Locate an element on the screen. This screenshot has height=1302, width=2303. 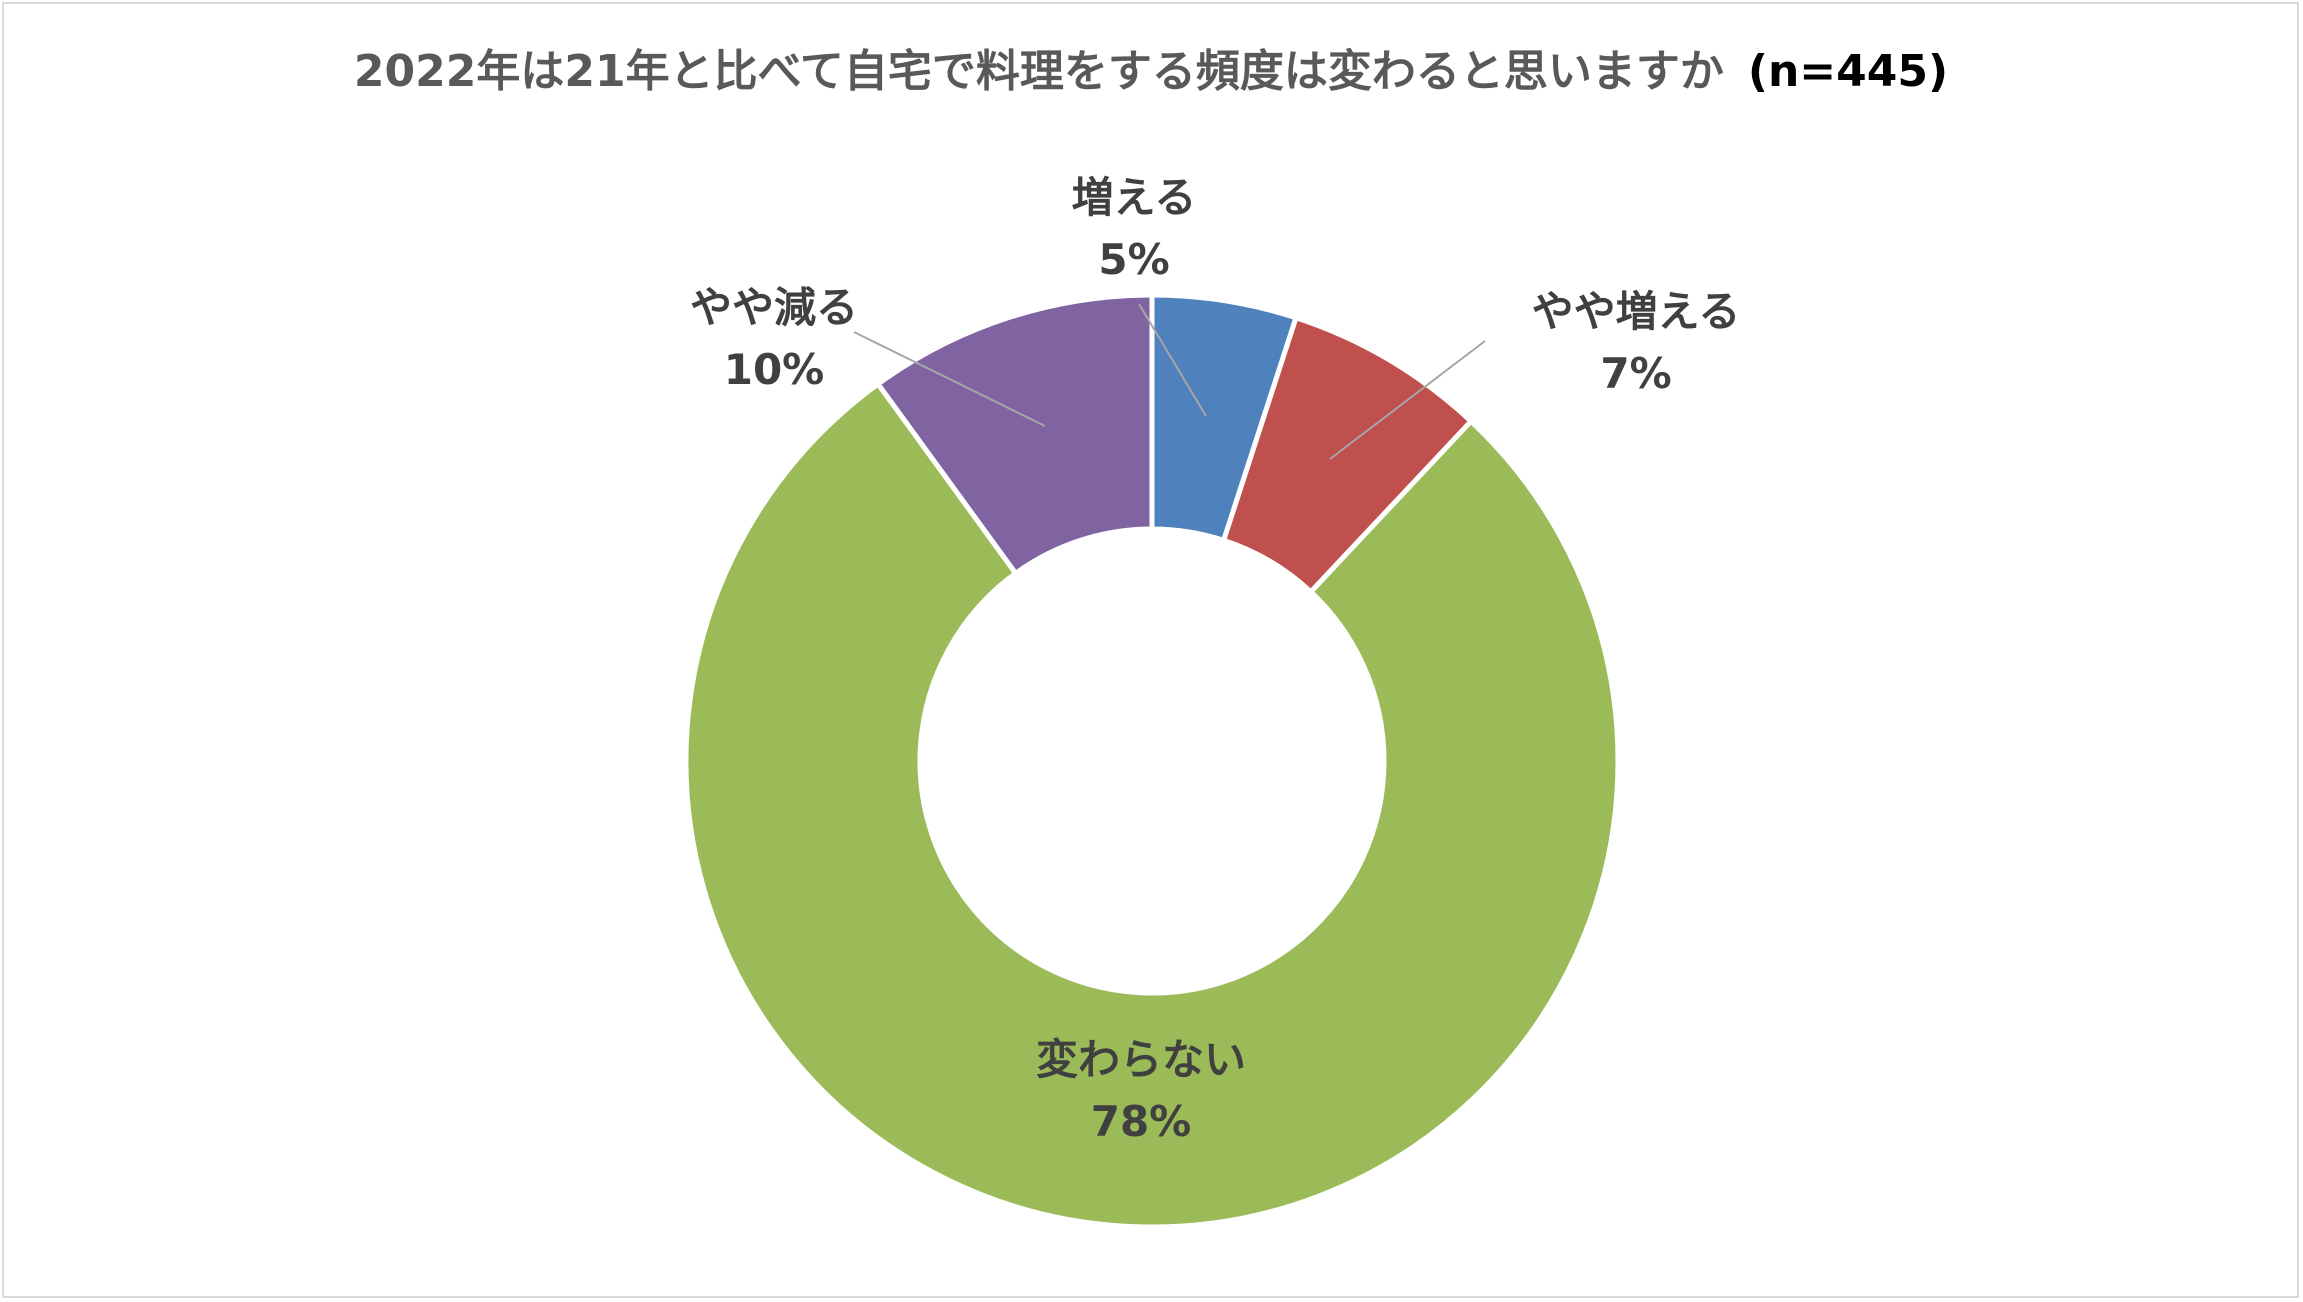
chart-title: 2022年は21年と比べて自宅で料理をする頻度は変わると思いますか (n=445) is located at coordinates (1151, 71).